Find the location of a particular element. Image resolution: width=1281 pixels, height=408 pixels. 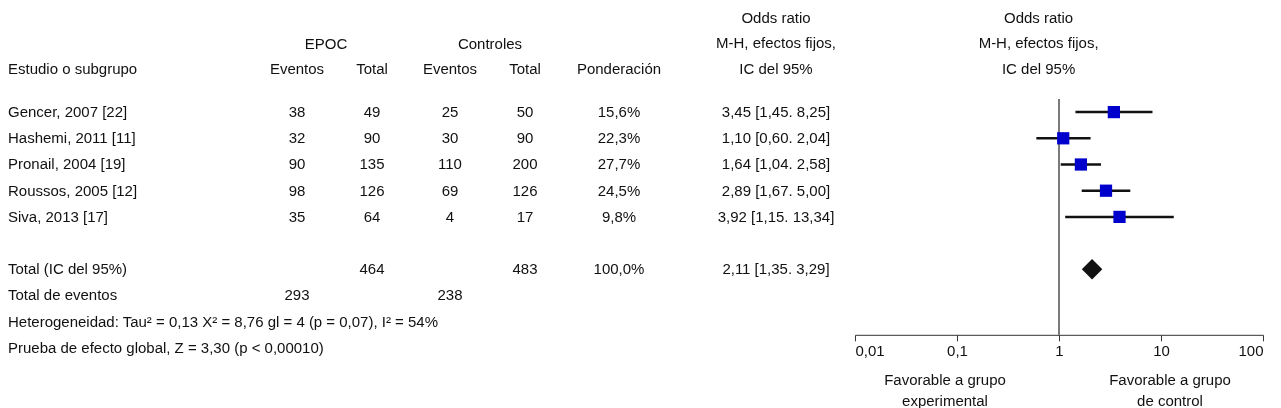

text: 464 is located at coordinates (372, 269).